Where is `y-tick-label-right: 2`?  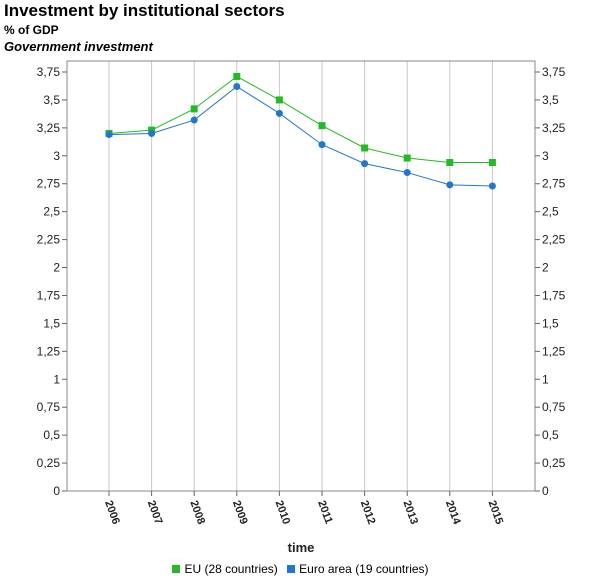
y-tick-label-right: 2 is located at coordinates (545, 268).